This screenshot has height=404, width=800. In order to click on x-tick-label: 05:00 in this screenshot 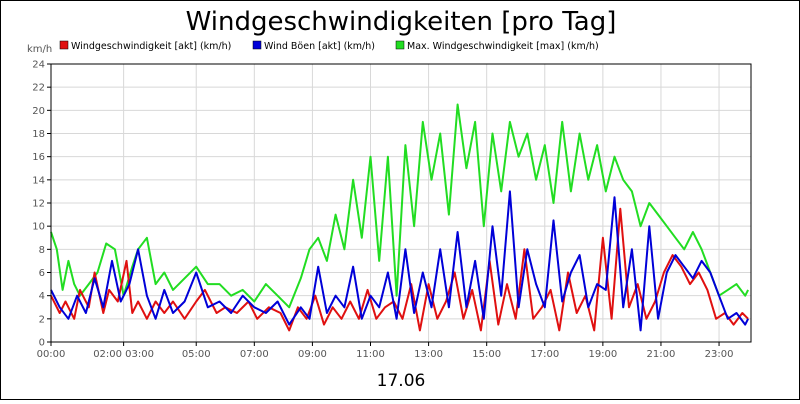, I will do `click(196, 354)`.